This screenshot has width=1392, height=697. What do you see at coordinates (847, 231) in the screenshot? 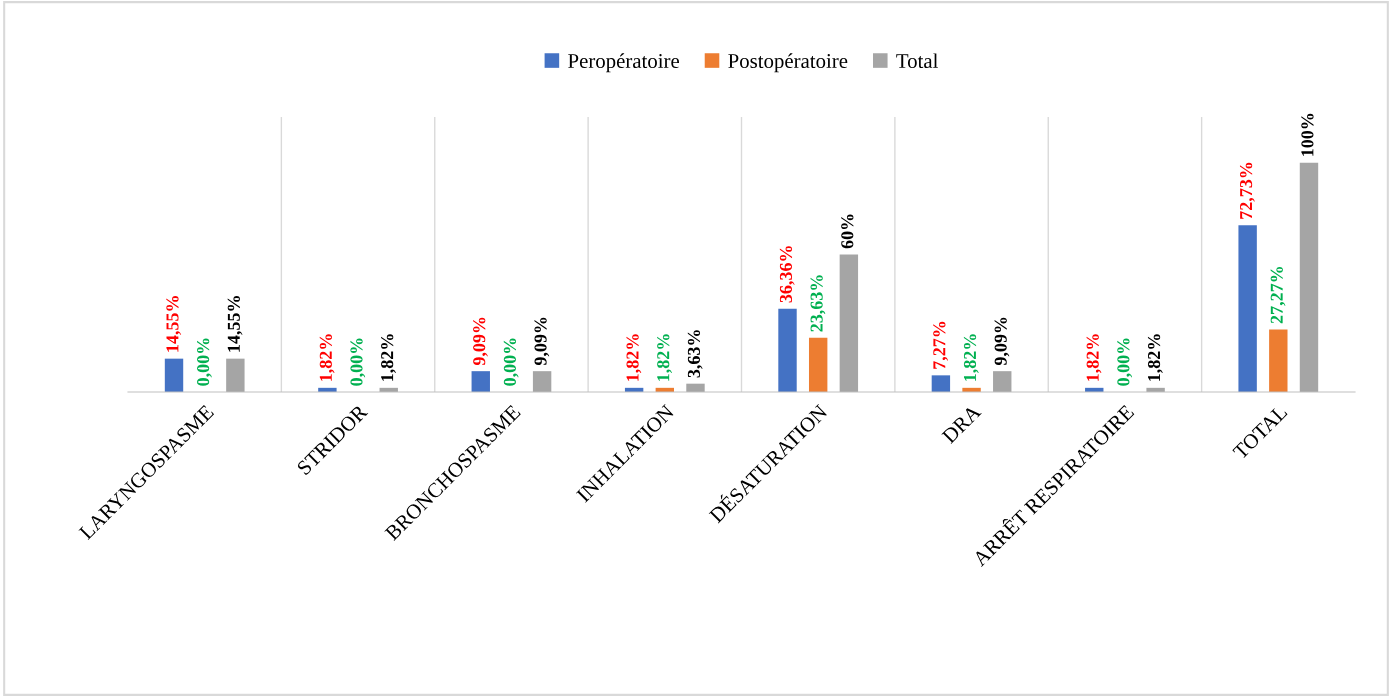
I see `data-label: 60%` at bounding box center [847, 231].